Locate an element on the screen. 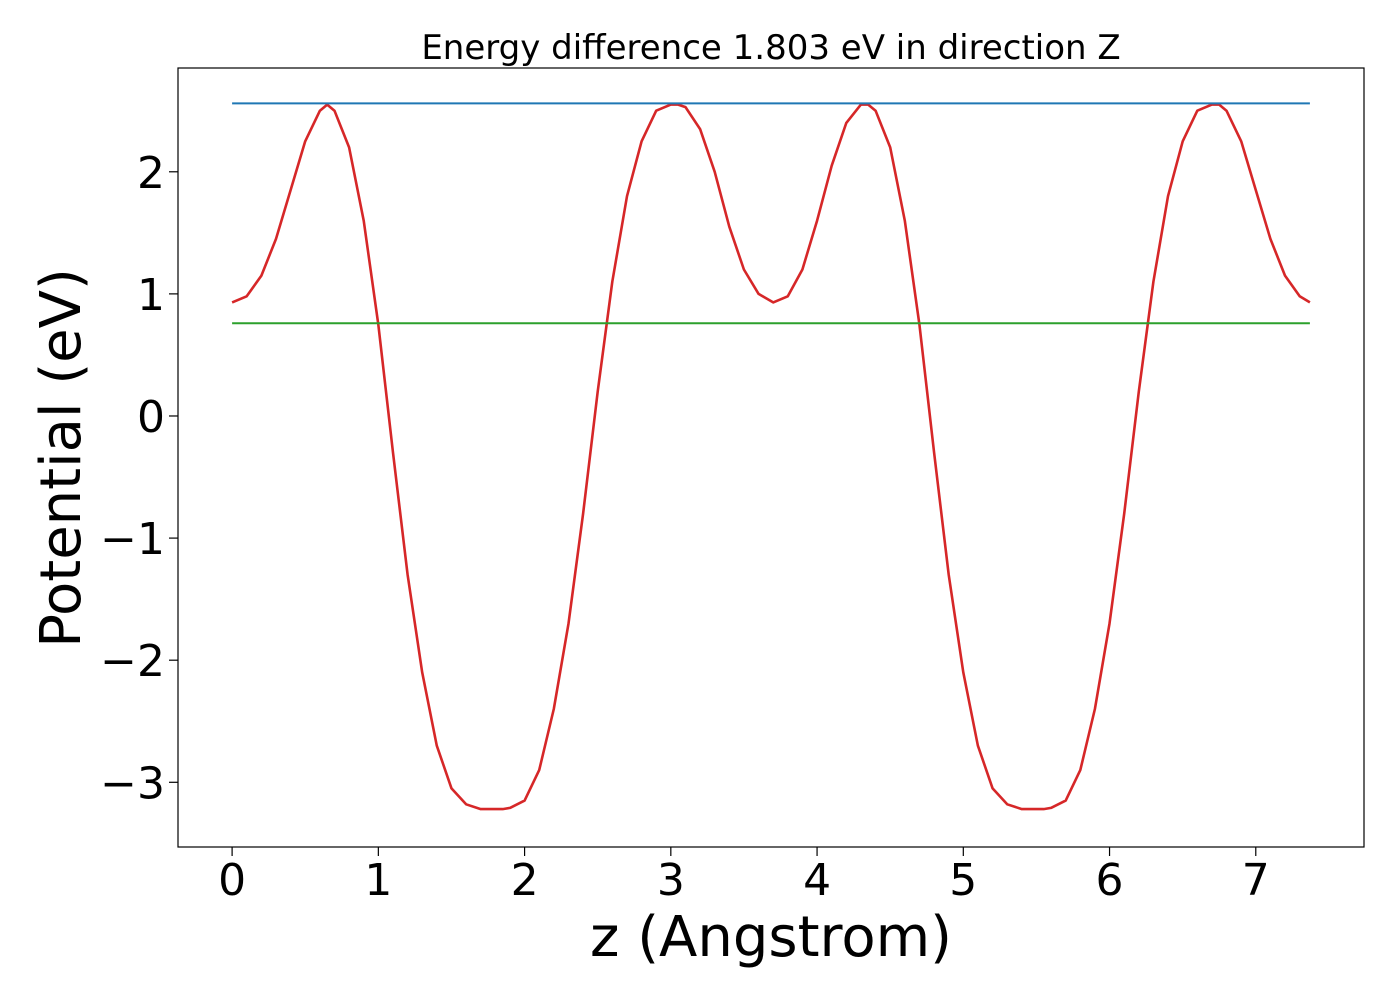 The width and height of the screenshot is (1400, 1000). x-tick-label: 4 is located at coordinates (817, 880).